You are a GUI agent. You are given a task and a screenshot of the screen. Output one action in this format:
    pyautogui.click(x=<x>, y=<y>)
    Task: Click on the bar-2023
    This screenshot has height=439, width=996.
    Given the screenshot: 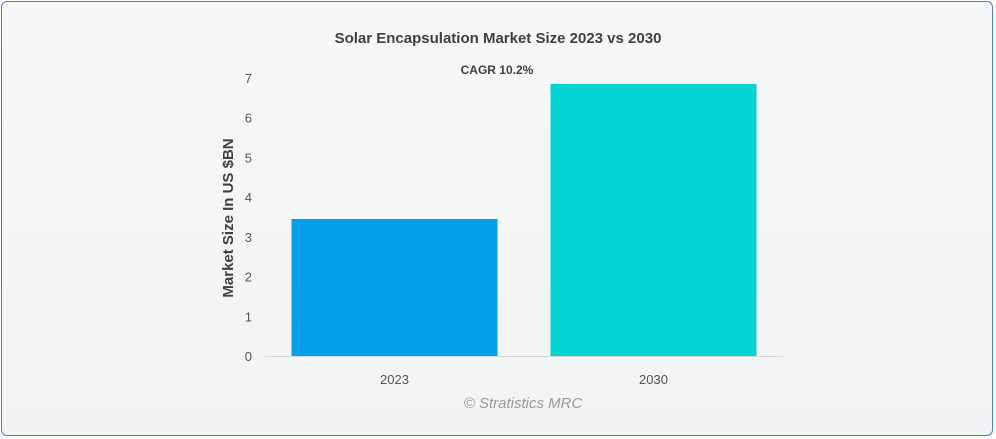 What is the action you would take?
    pyautogui.click(x=394, y=287)
    